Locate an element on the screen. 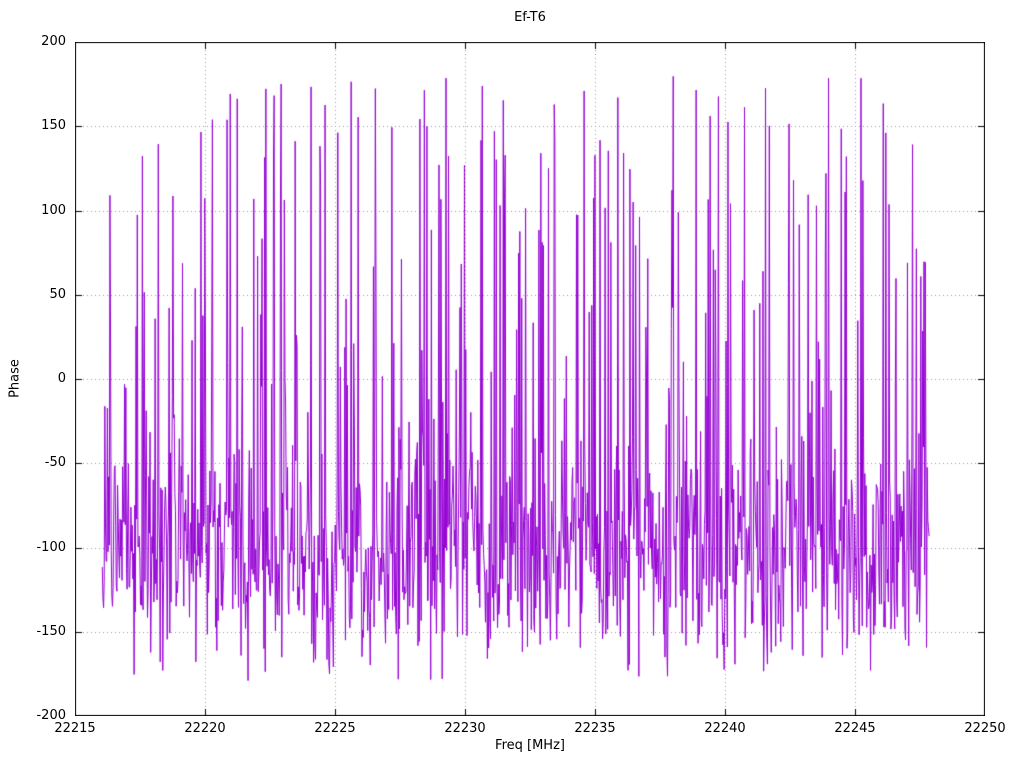  y-tick-label: 150 is located at coordinates (53, 126).